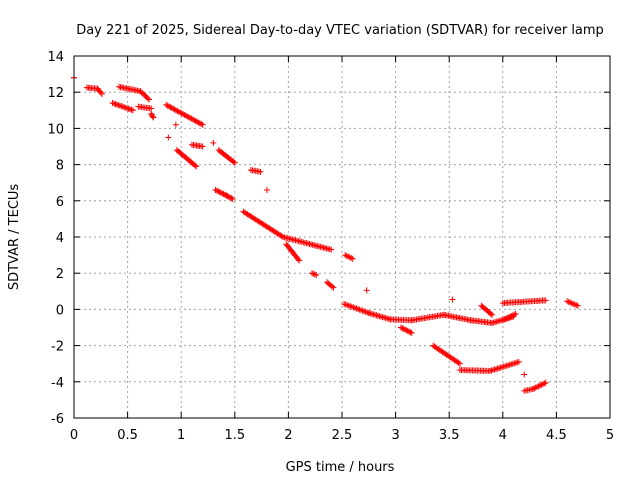 Image resolution: width=640 pixels, height=480 pixels. I want to click on y-tick-label: -6, so click(57, 419).